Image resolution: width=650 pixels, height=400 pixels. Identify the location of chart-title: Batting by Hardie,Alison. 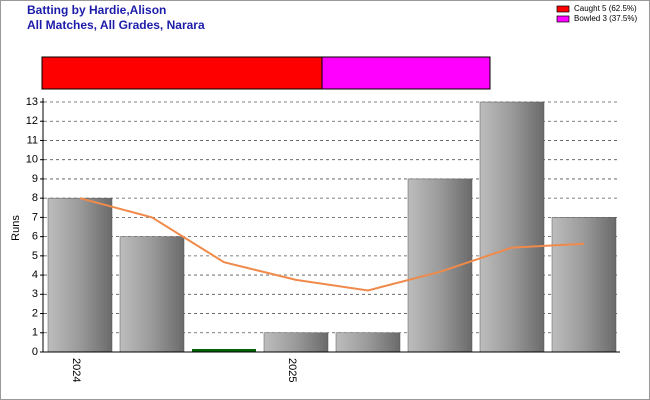
(96, 10).